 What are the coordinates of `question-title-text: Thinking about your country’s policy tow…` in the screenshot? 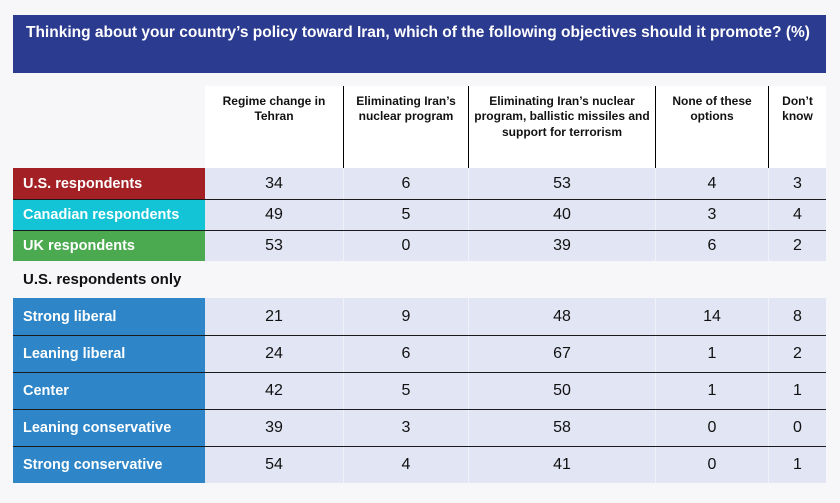 It's located at (418, 32).